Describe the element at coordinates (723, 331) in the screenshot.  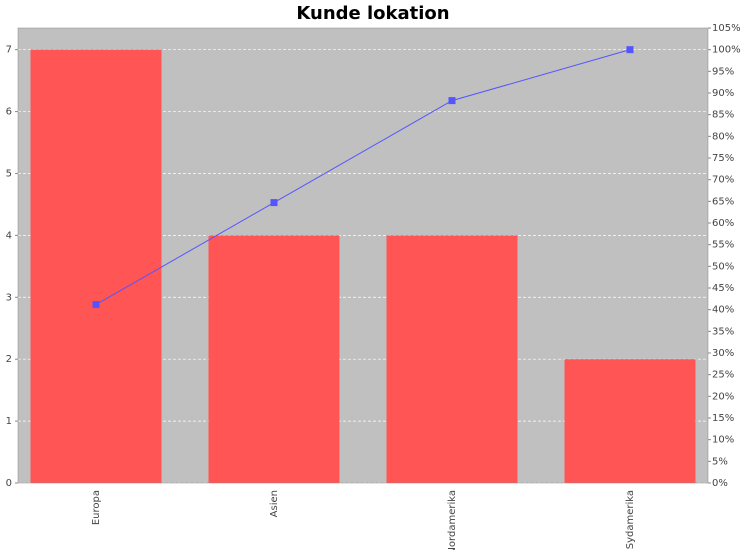
I see `y2-tick-label: 35%` at that location.